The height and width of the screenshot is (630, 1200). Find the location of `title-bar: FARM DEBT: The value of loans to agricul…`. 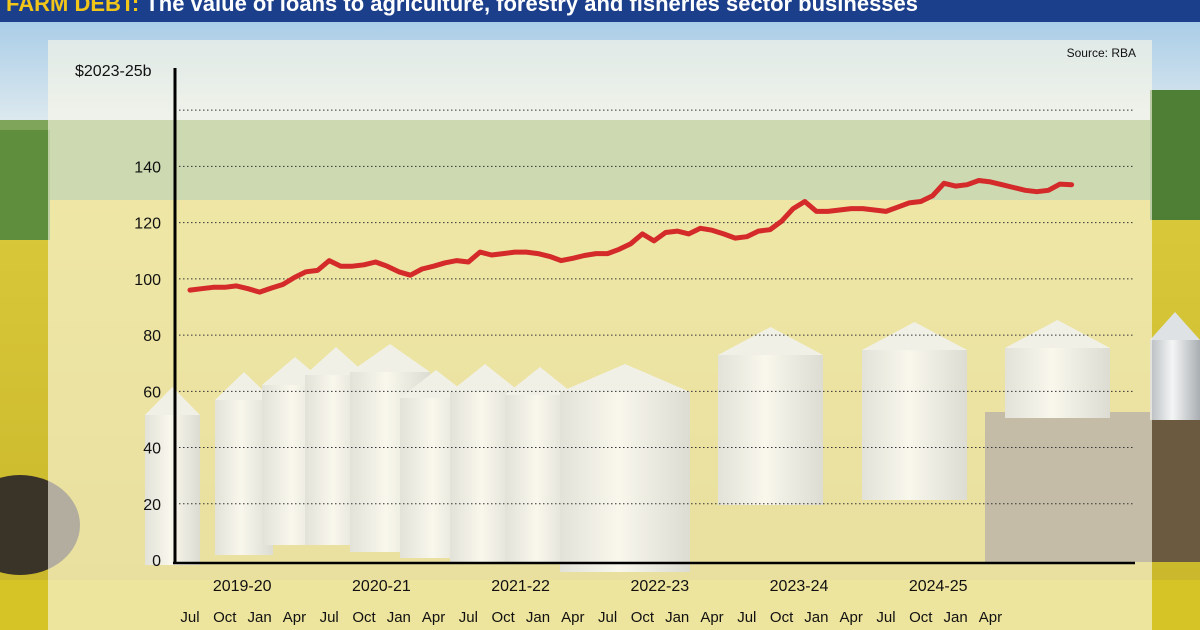

title-bar: FARM DEBT: The value of loans to agricul… is located at coordinates (600, 11).